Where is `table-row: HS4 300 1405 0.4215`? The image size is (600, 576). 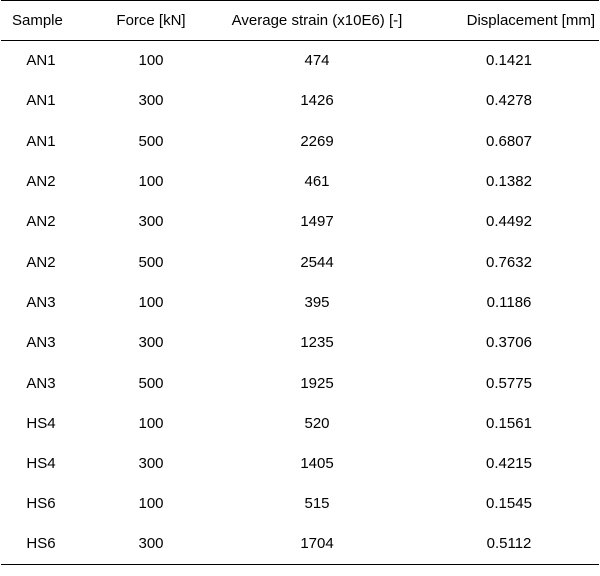
table-row: HS4 300 1405 0.4215 is located at coordinates (300, 463).